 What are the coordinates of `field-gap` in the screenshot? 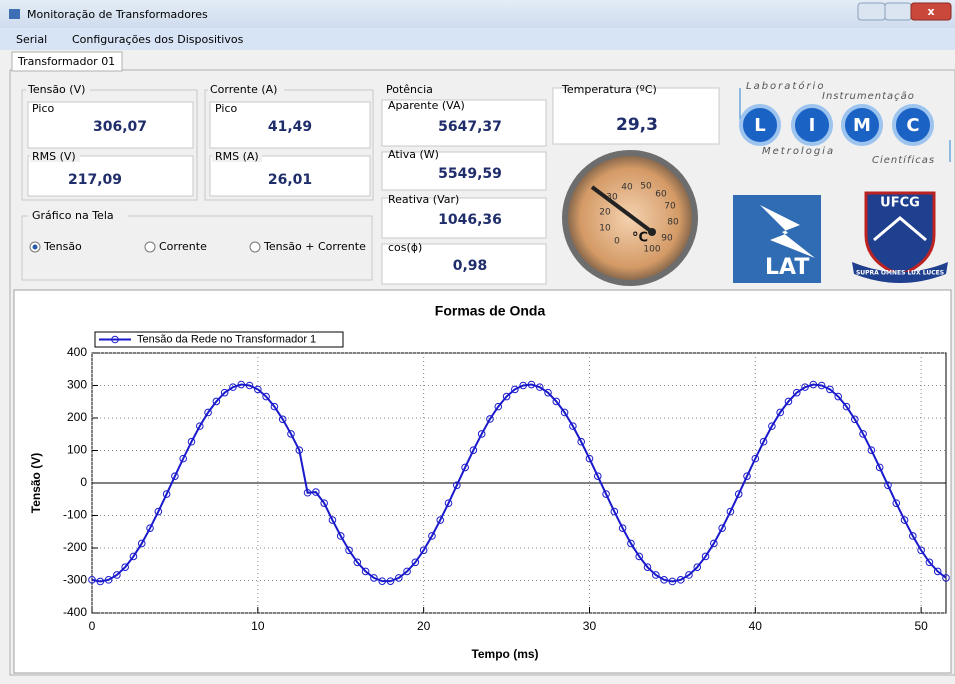 It's located at (237, 156).